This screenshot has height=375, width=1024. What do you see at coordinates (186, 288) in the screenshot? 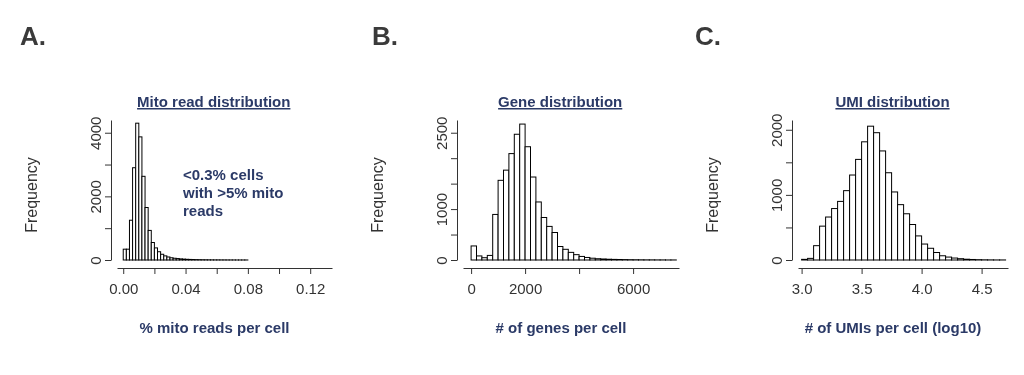
I see `x-tick-label: 0.04` at bounding box center [186, 288].